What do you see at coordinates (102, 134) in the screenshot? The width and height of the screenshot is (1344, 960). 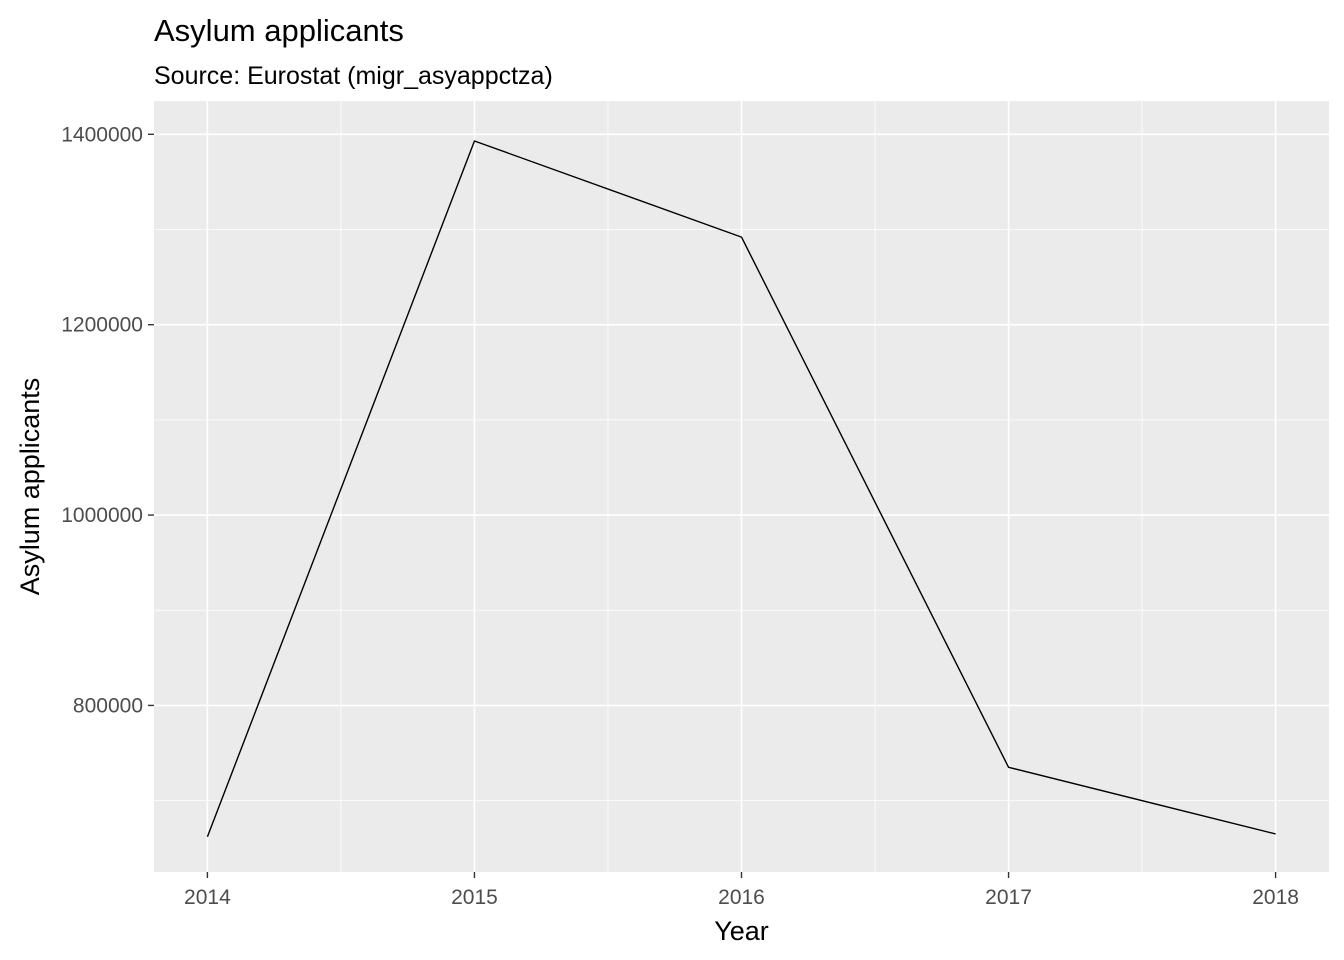 I see `y-tick-label: 1400000` at bounding box center [102, 134].